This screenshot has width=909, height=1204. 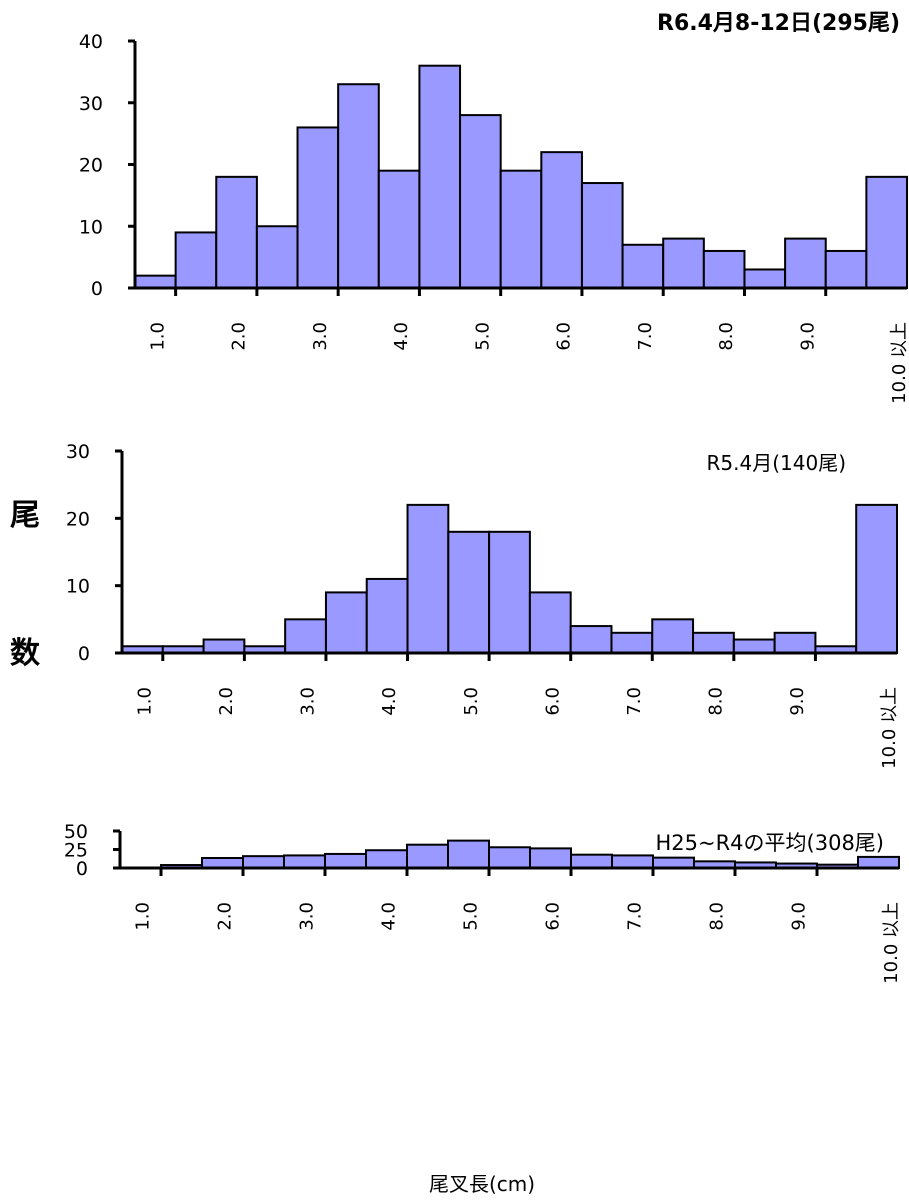 I want to click on y-tick-label: 40, so click(x=91, y=42).